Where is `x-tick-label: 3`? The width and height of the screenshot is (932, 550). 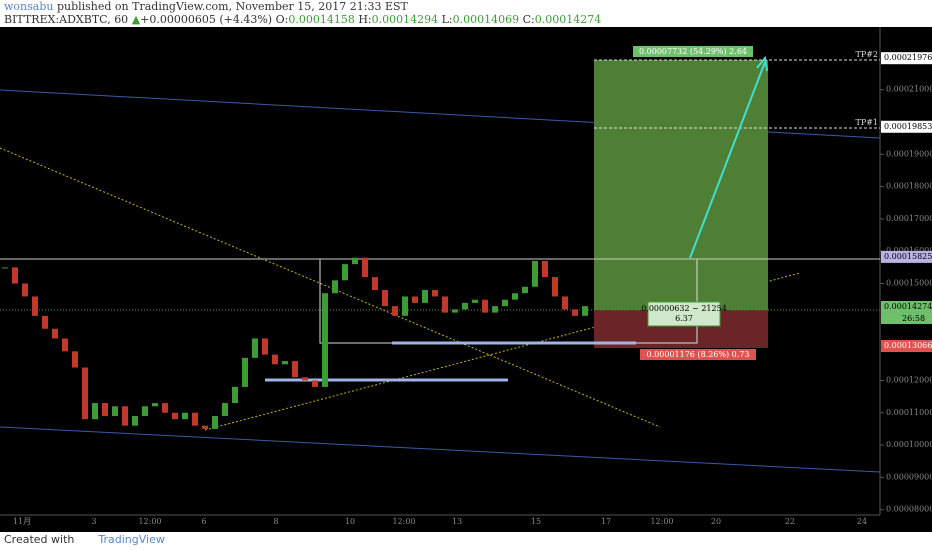
x-tick-label: 3 is located at coordinates (93, 521).